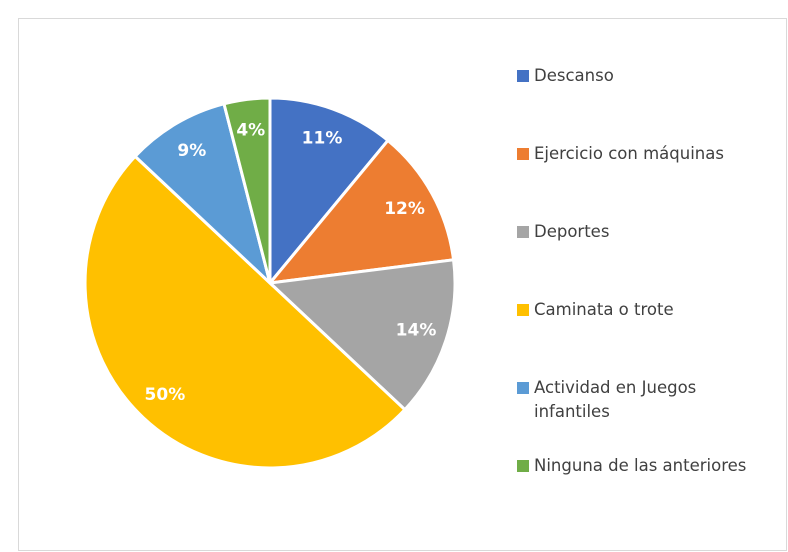  Describe the element at coordinates (572, 231) in the screenshot. I see `legend-label: Deportes` at that location.